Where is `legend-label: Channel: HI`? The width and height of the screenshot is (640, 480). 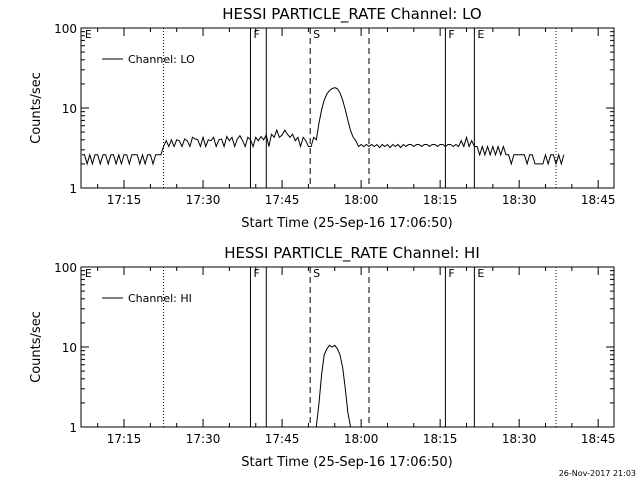 legend-label: Channel: HI is located at coordinates (160, 298).